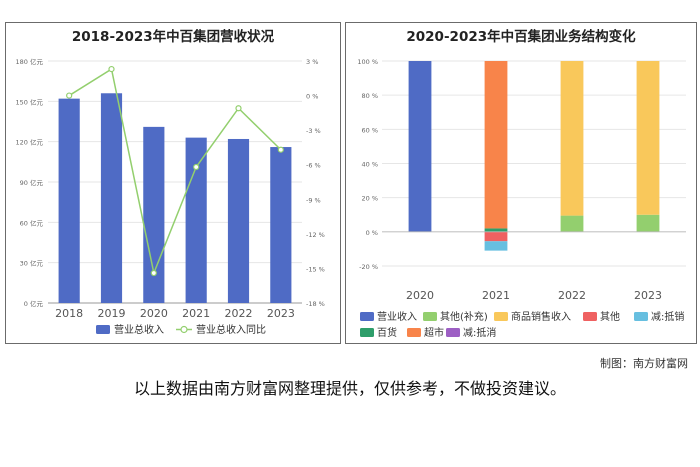  What do you see at coordinates (32, 182) in the screenshot?
I see `y-left-tick-label: 90 亿元` at bounding box center [32, 182].